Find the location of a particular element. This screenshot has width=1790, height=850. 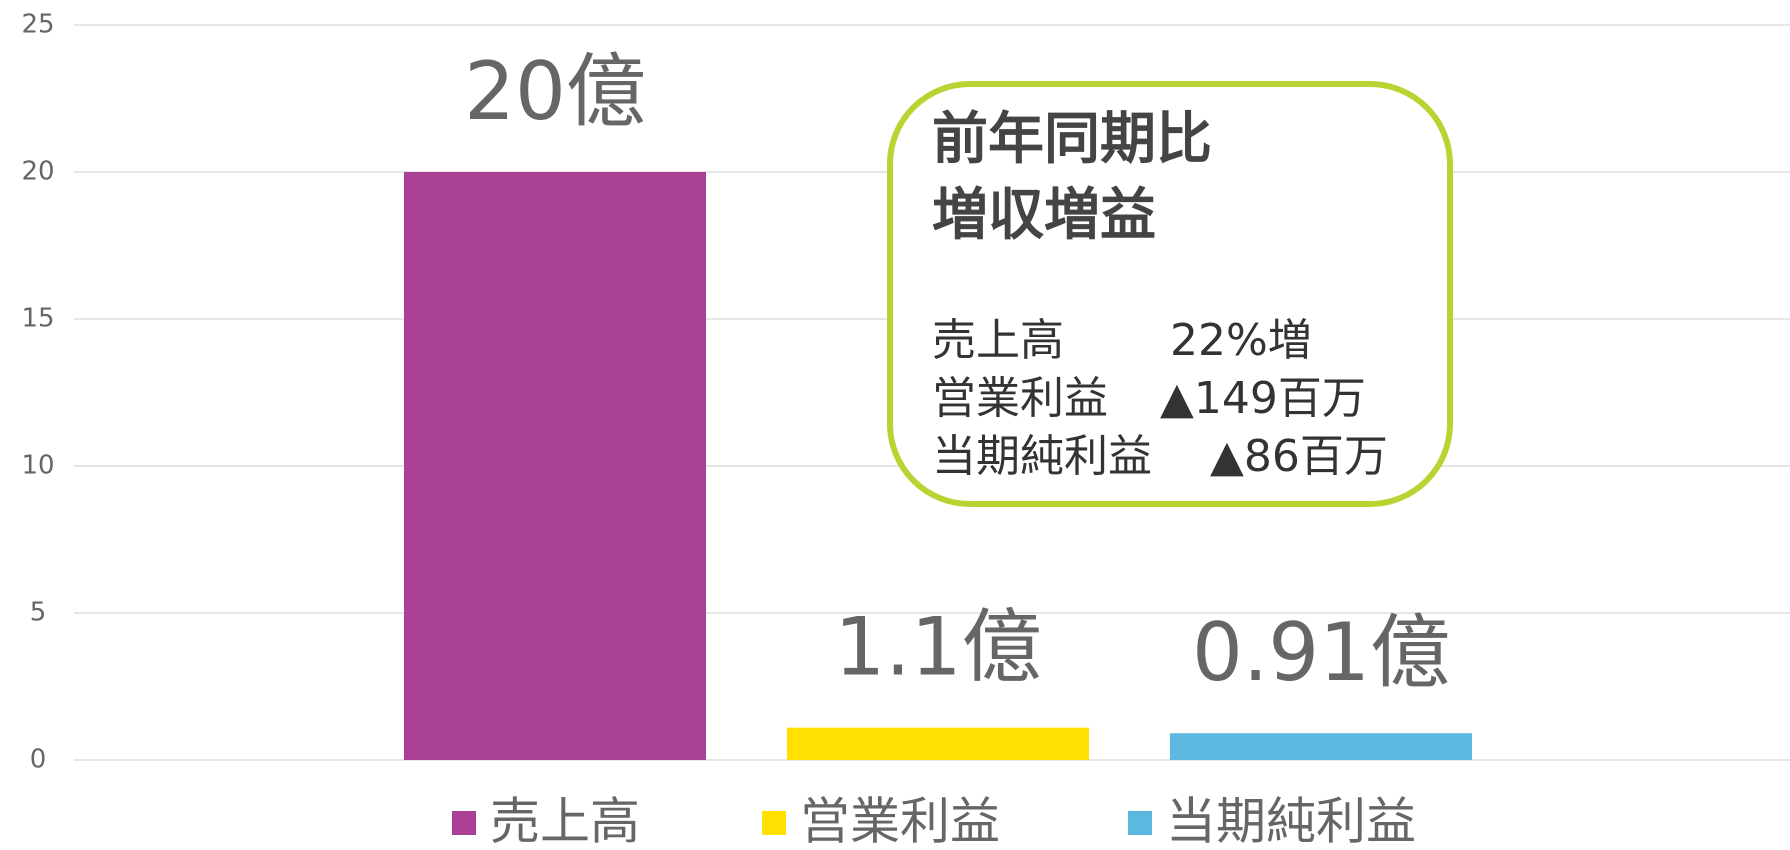

annotation-value: ▲149百万 is located at coordinates (1263, 398).